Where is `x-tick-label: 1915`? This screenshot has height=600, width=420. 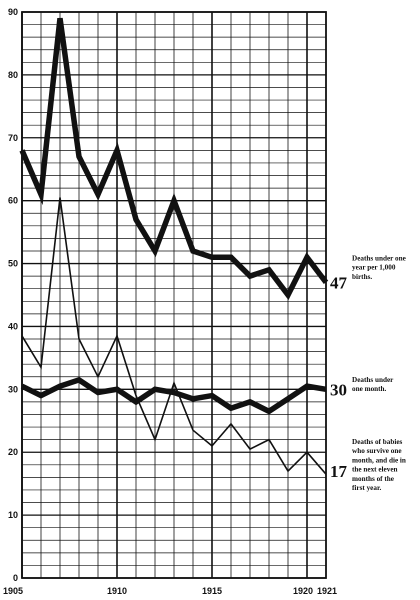 x-tick-label: 1915 is located at coordinates (212, 591).